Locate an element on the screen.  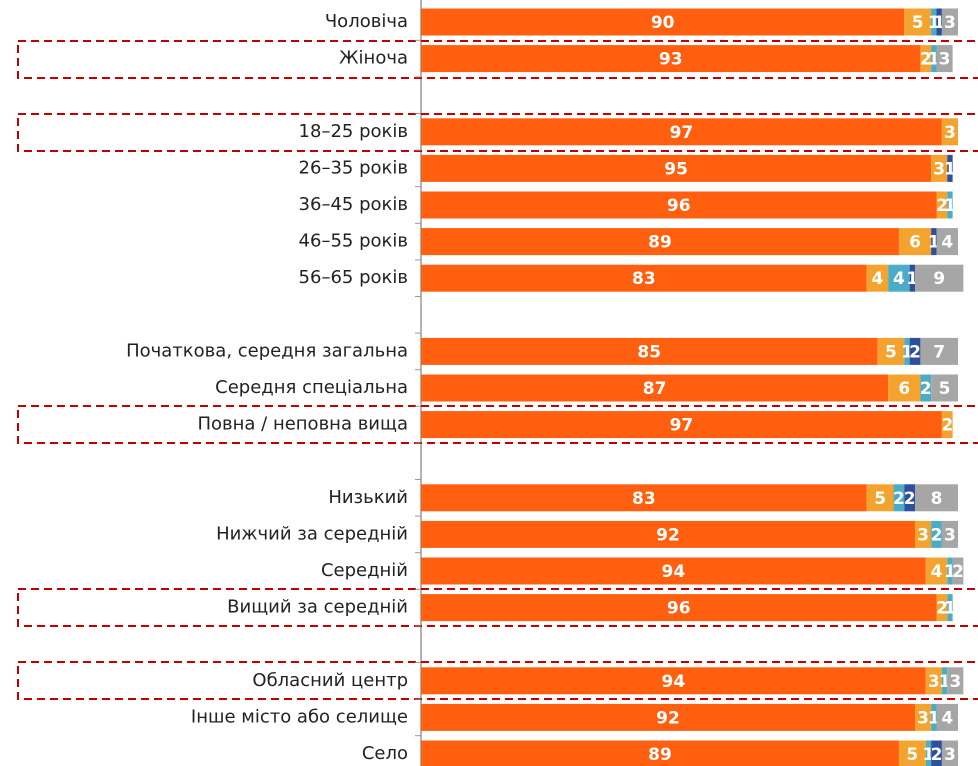
y-tick-label: 18–25 років is located at coordinates (353, 131).